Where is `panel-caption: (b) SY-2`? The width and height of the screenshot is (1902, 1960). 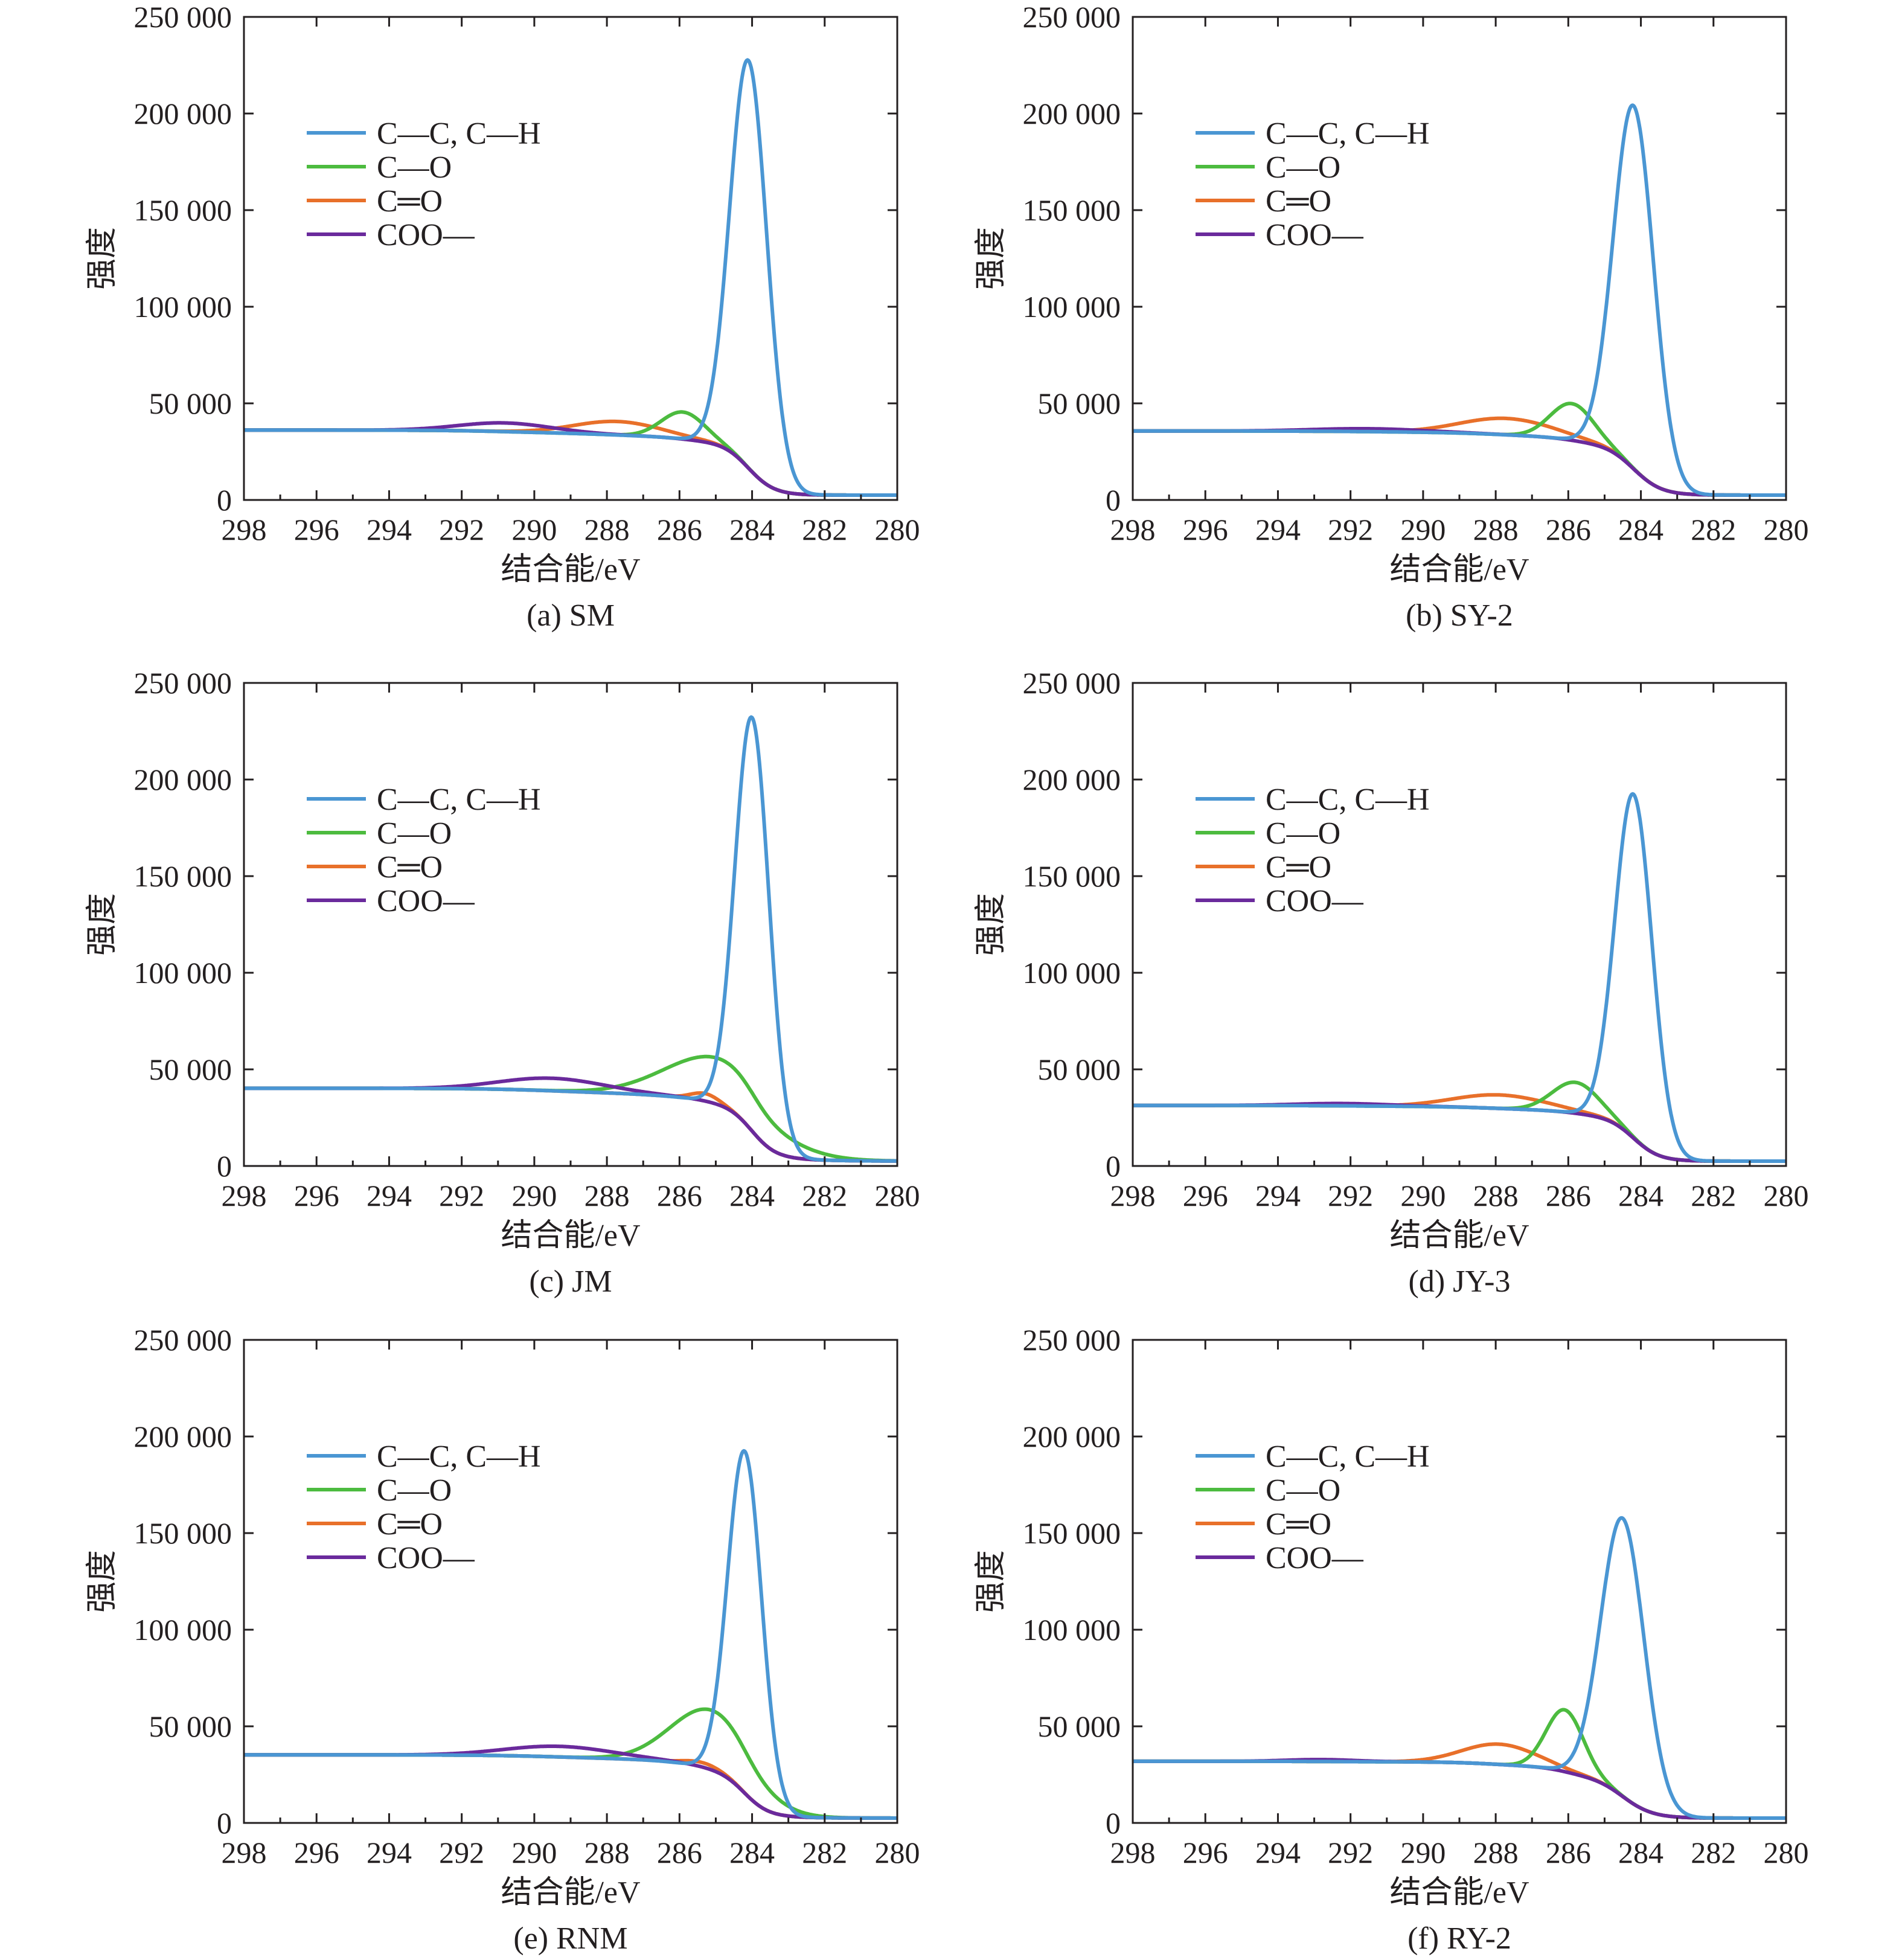 panel-caption: (b) SY-2 is located at coordinates (1459, 615).